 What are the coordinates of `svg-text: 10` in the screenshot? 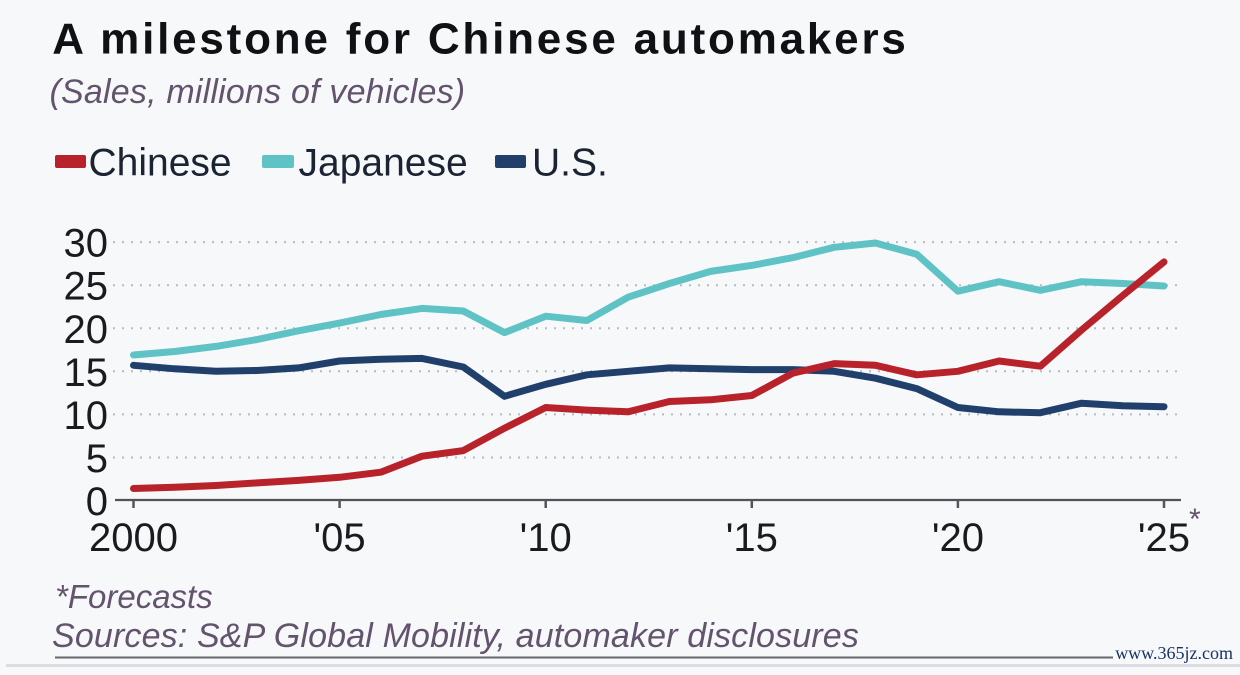 It's located at (86, 416).